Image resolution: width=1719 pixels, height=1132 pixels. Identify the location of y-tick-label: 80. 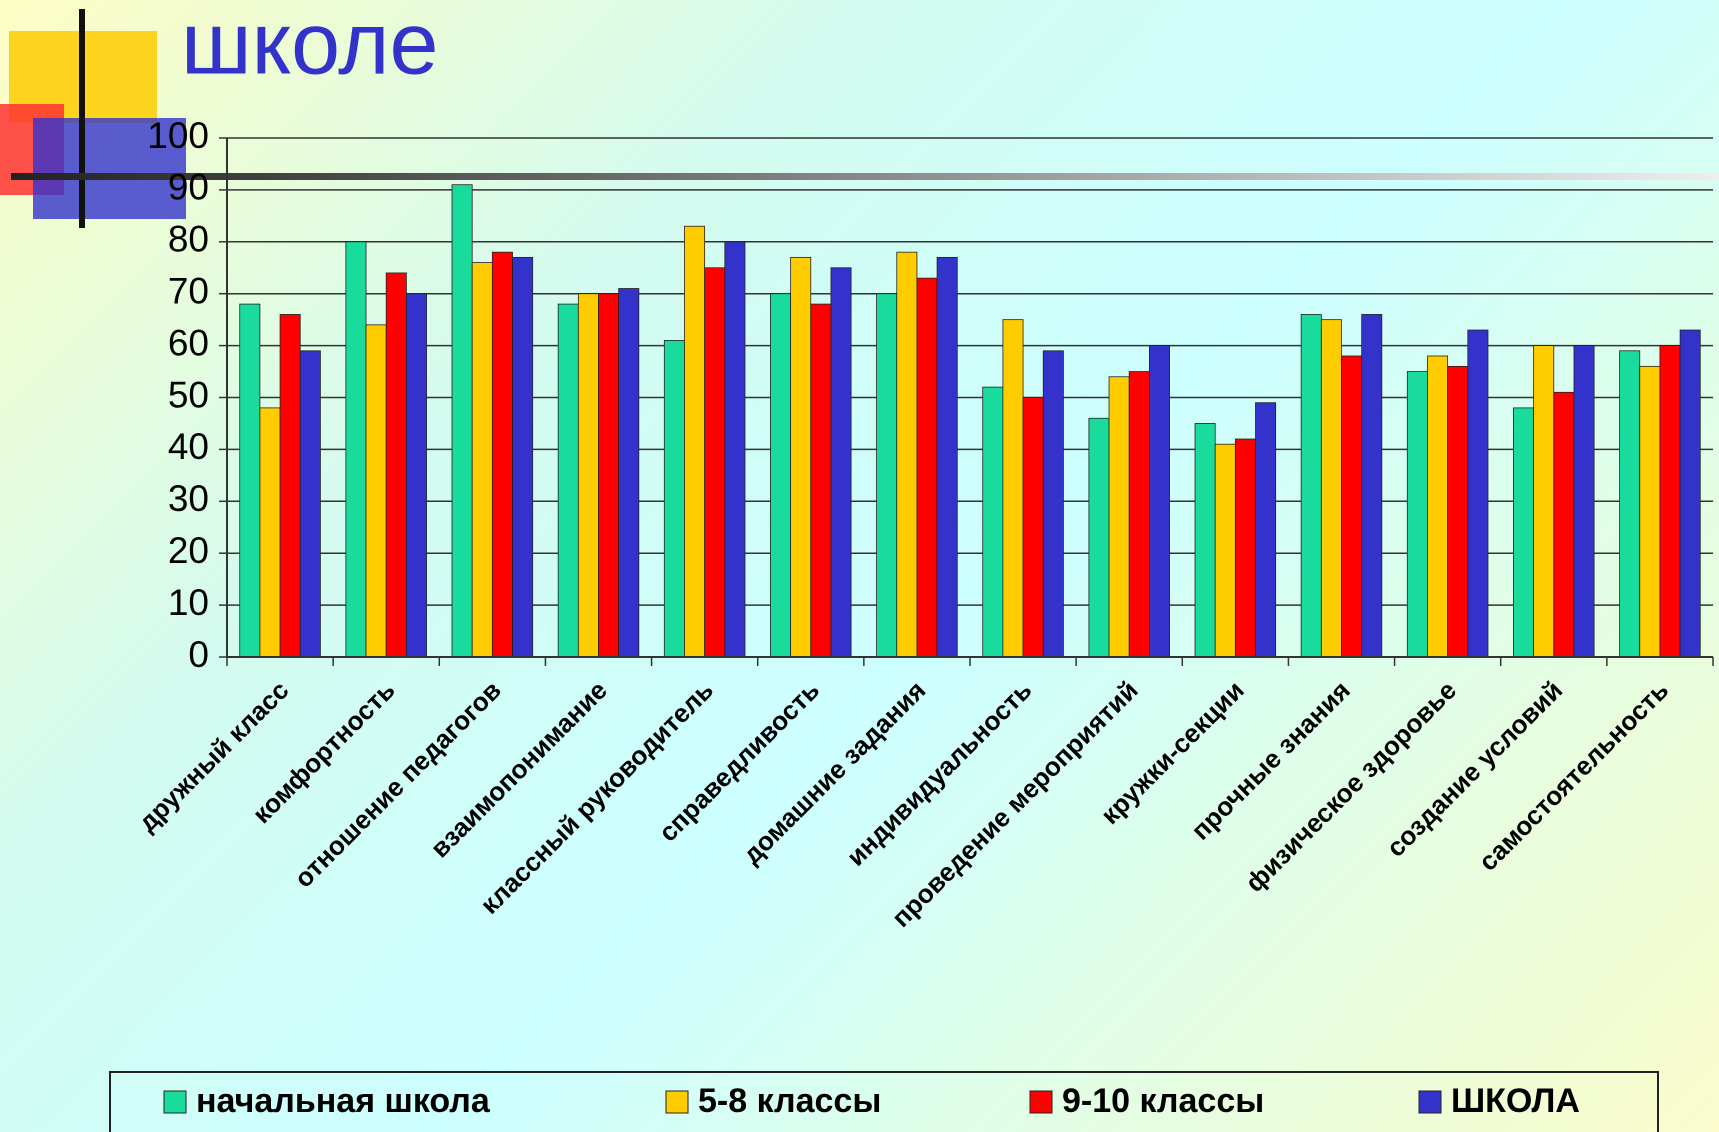
(188, 239).